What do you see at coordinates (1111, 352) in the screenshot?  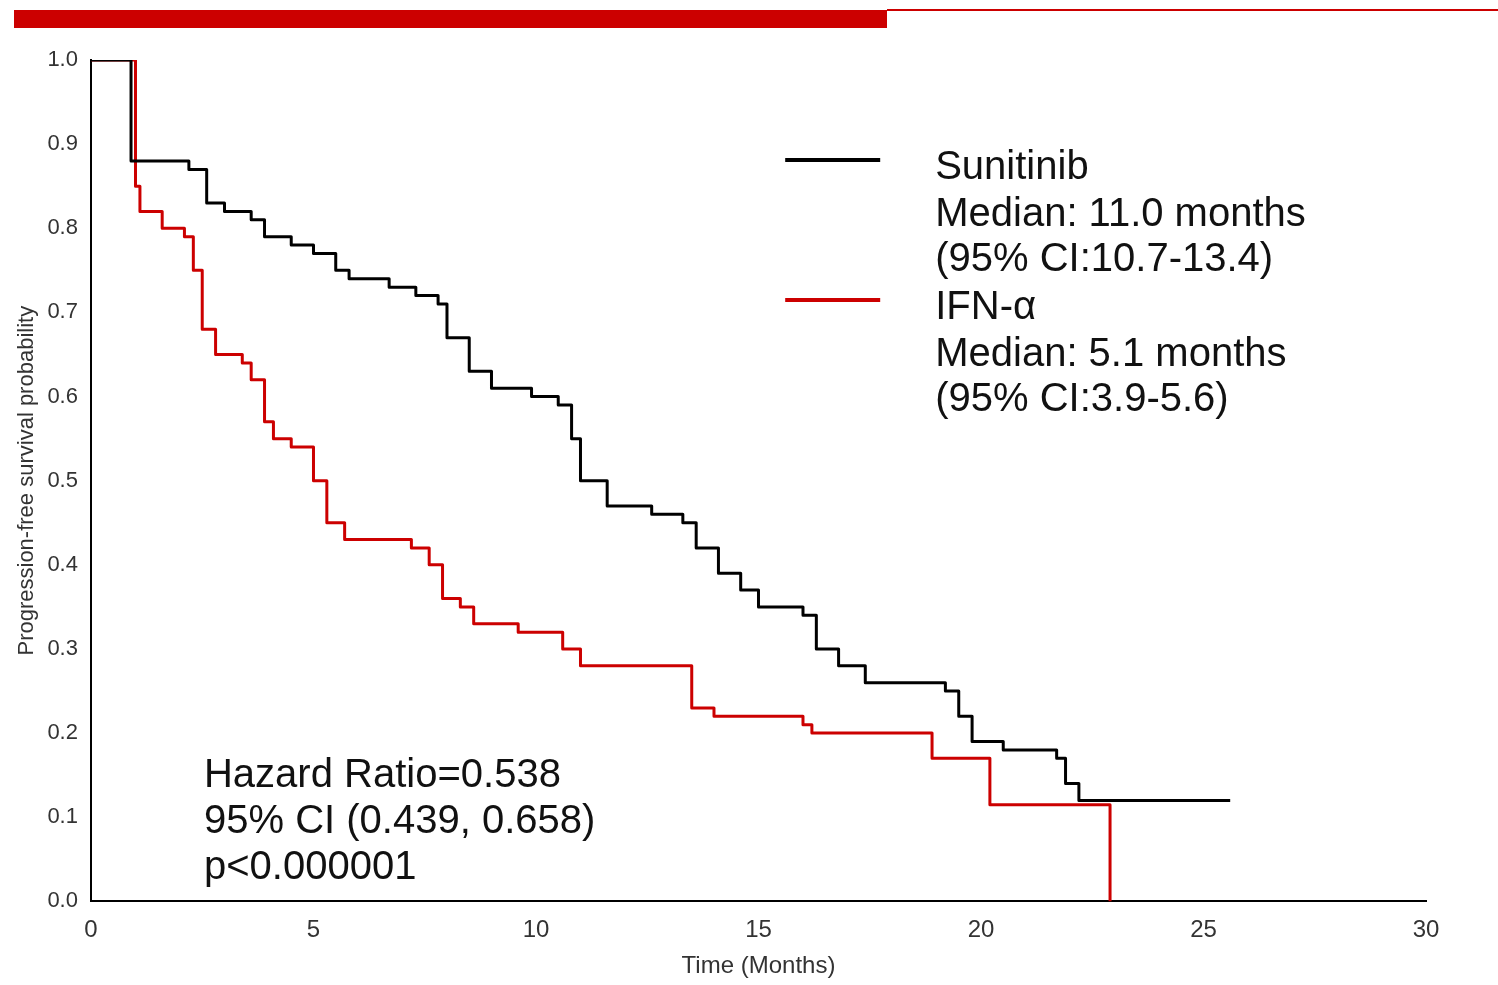 I see `annotation: Median: 5.1 months` at bounding box center [1111, 352].